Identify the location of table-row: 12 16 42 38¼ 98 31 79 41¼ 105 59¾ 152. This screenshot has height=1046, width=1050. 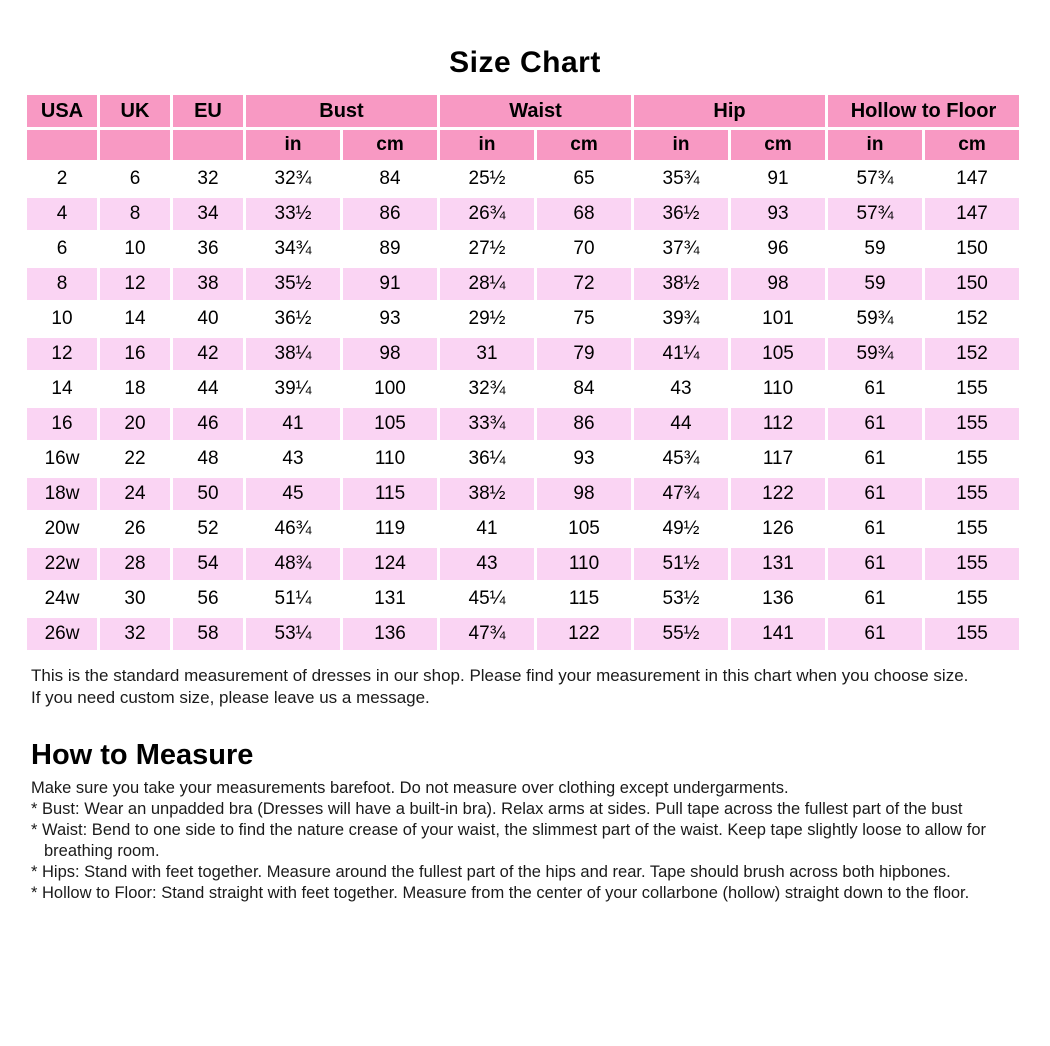
(523, 354).